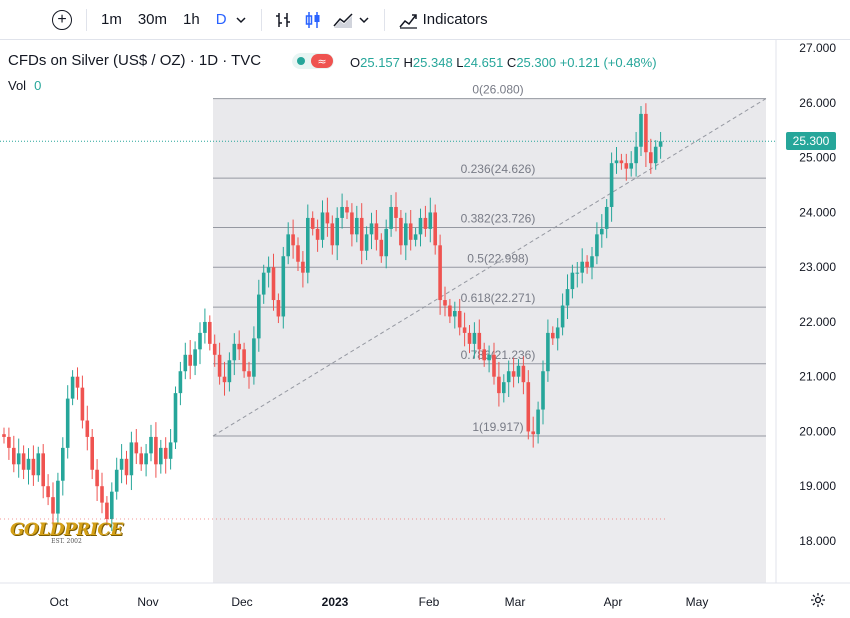 The height and width of the screenshot is (618, 850). Describe the element at coordinates (408, 62) in the screenshot. I see `high-label: H` at that location.